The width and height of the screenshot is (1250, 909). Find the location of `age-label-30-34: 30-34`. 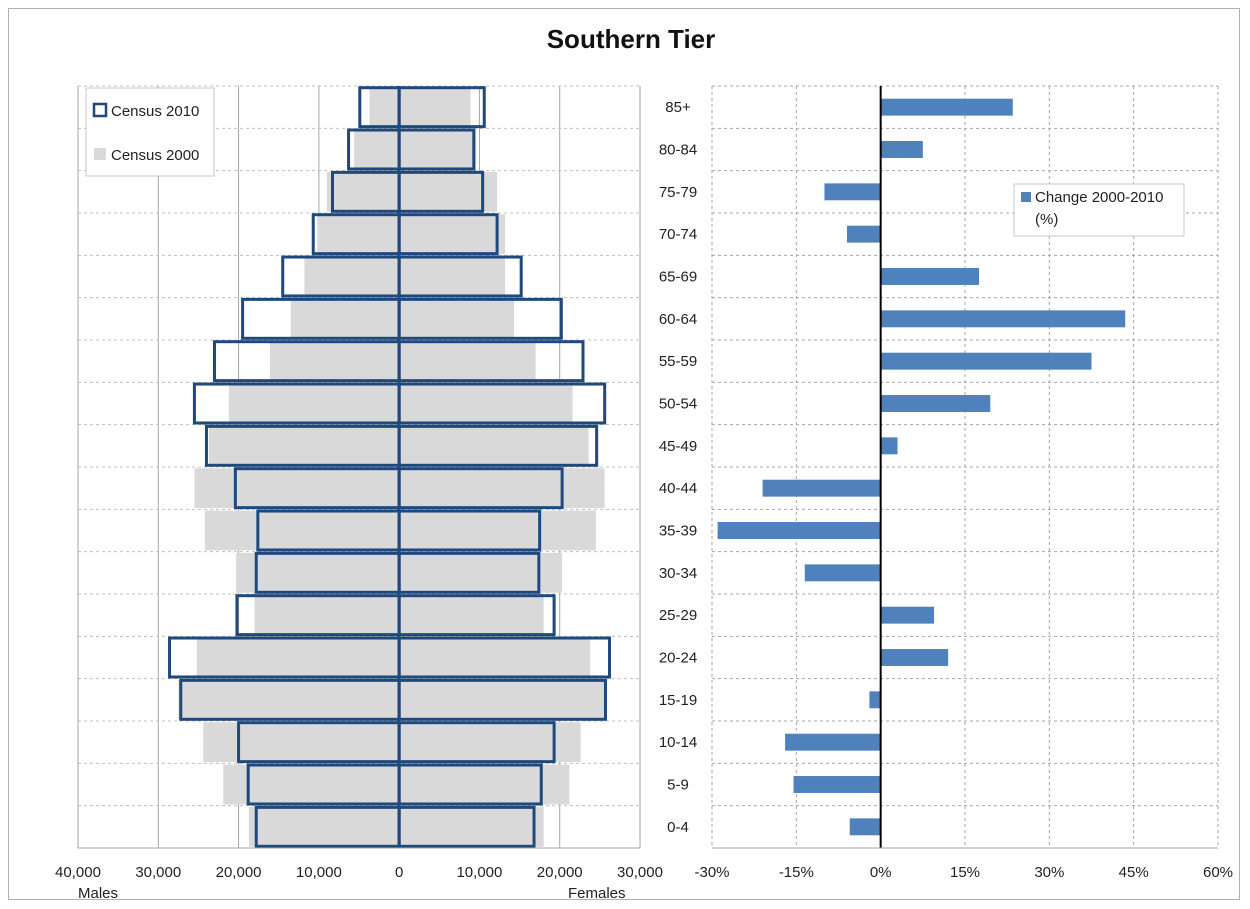

age-label-30-34: 30-34 is located at coordinates (678, 573).